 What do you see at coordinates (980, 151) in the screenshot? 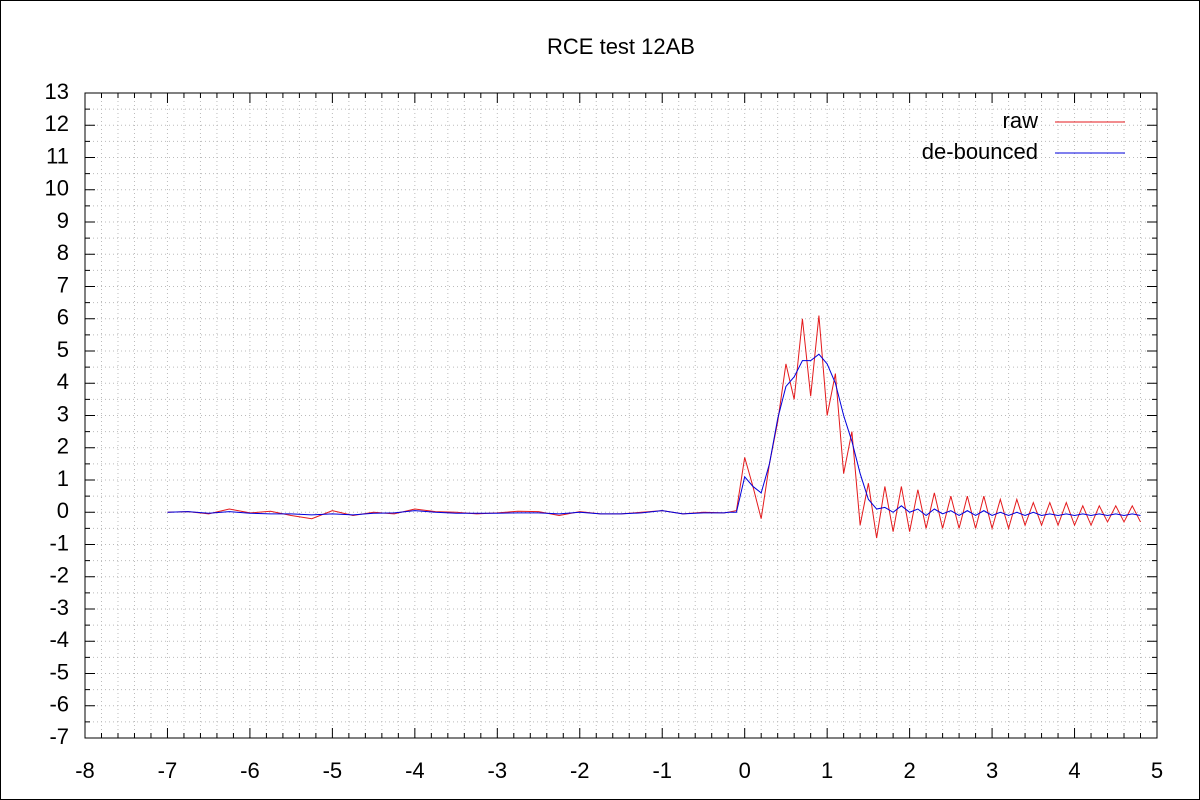
I see `legend-label: de-bounced` at bounding box center [980, 151].